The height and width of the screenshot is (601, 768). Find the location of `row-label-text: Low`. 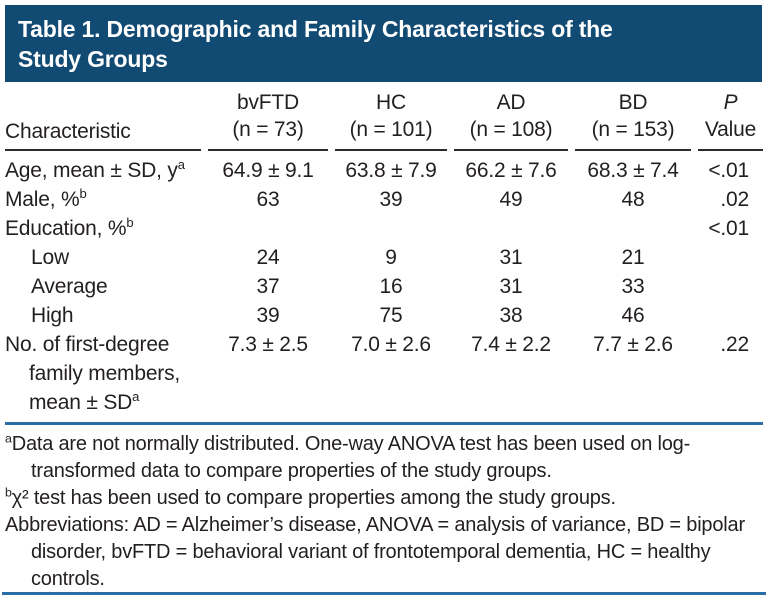

row-label-text: Low is located at coordinates (50, 257).